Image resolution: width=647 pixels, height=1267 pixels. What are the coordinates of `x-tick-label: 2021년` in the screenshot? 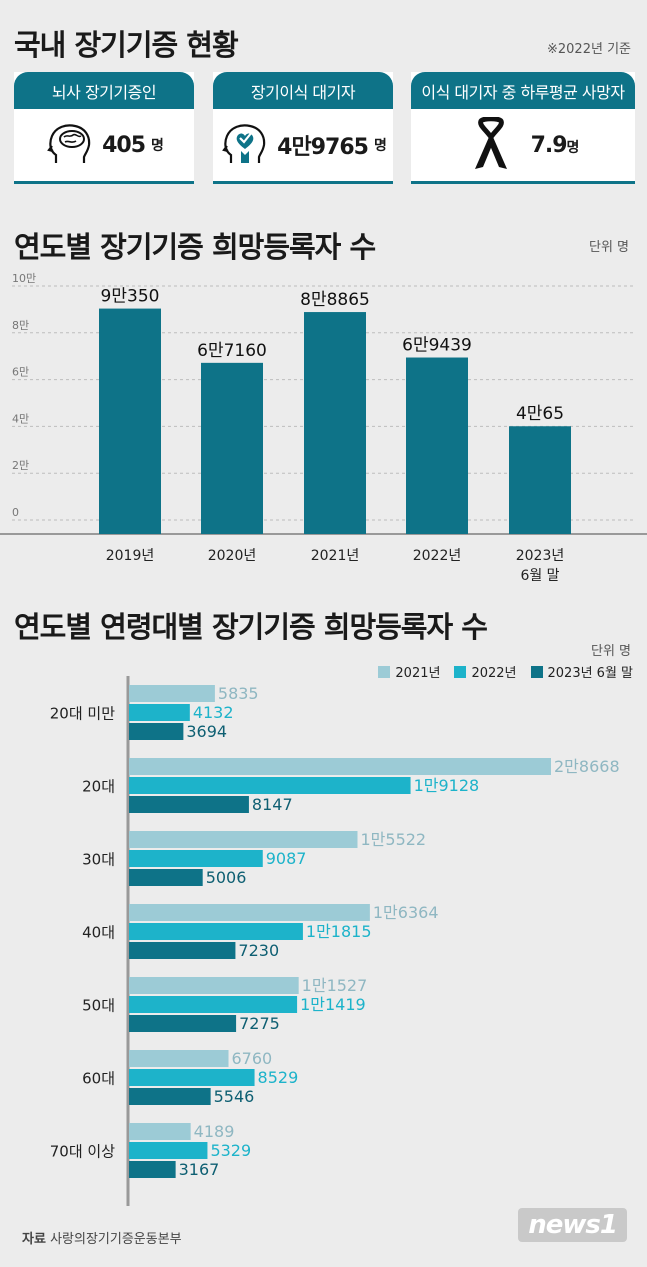 It's located at (335, 556).